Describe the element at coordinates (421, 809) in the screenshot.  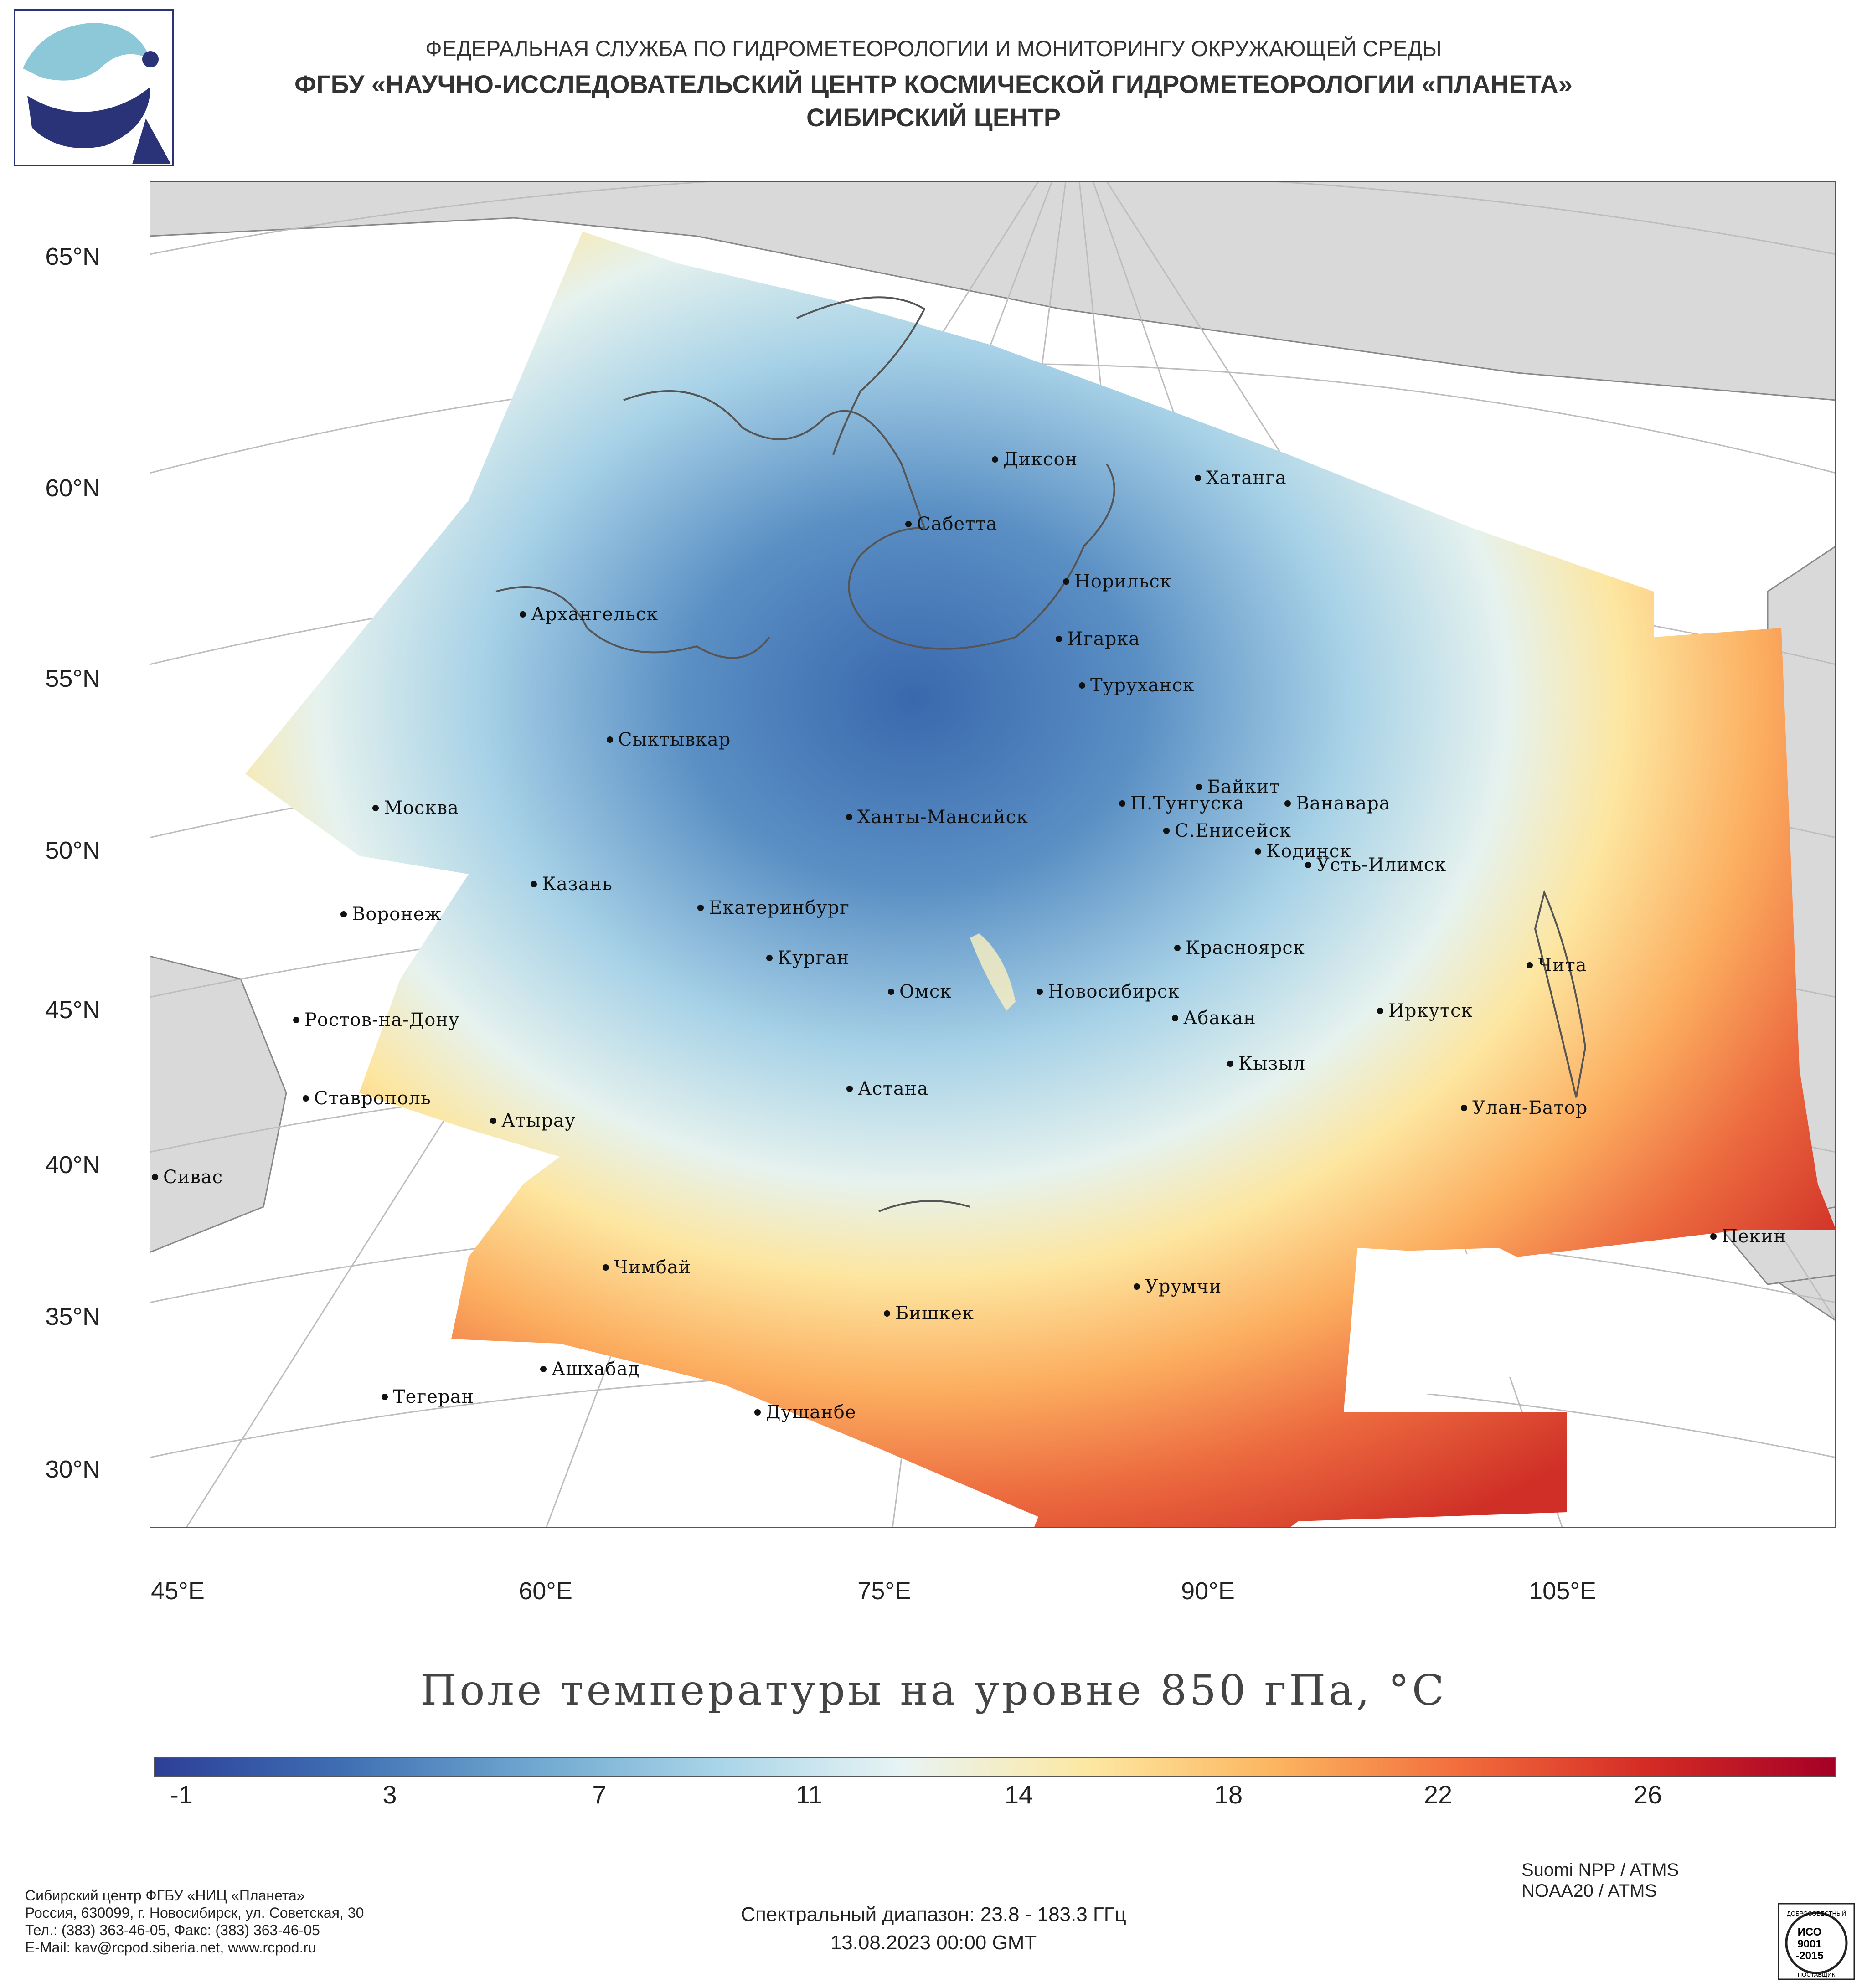
I see `city-label: Москва` at that location.